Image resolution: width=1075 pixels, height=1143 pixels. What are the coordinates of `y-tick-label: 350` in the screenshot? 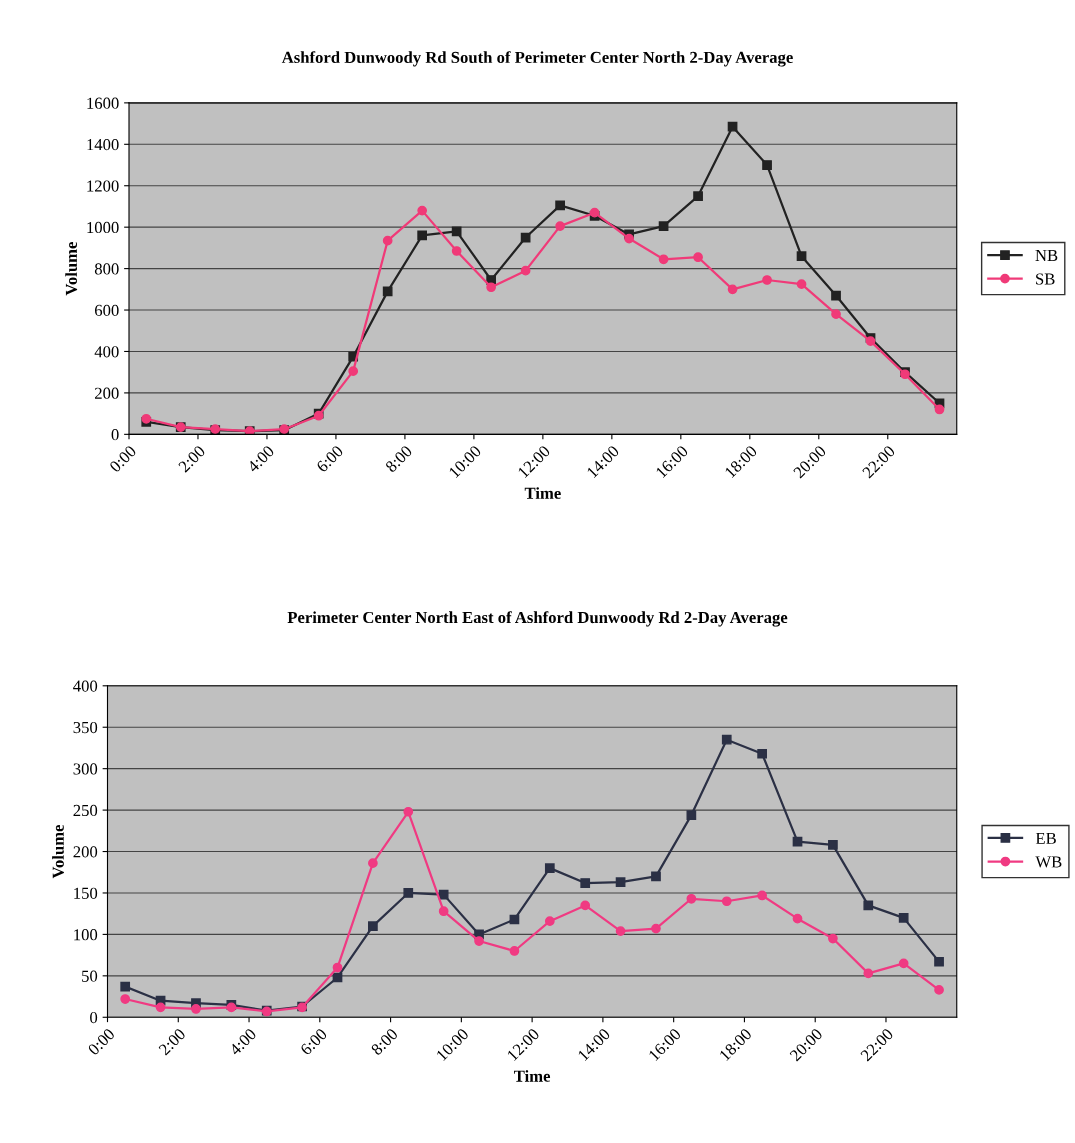 It's located at (85, 727).